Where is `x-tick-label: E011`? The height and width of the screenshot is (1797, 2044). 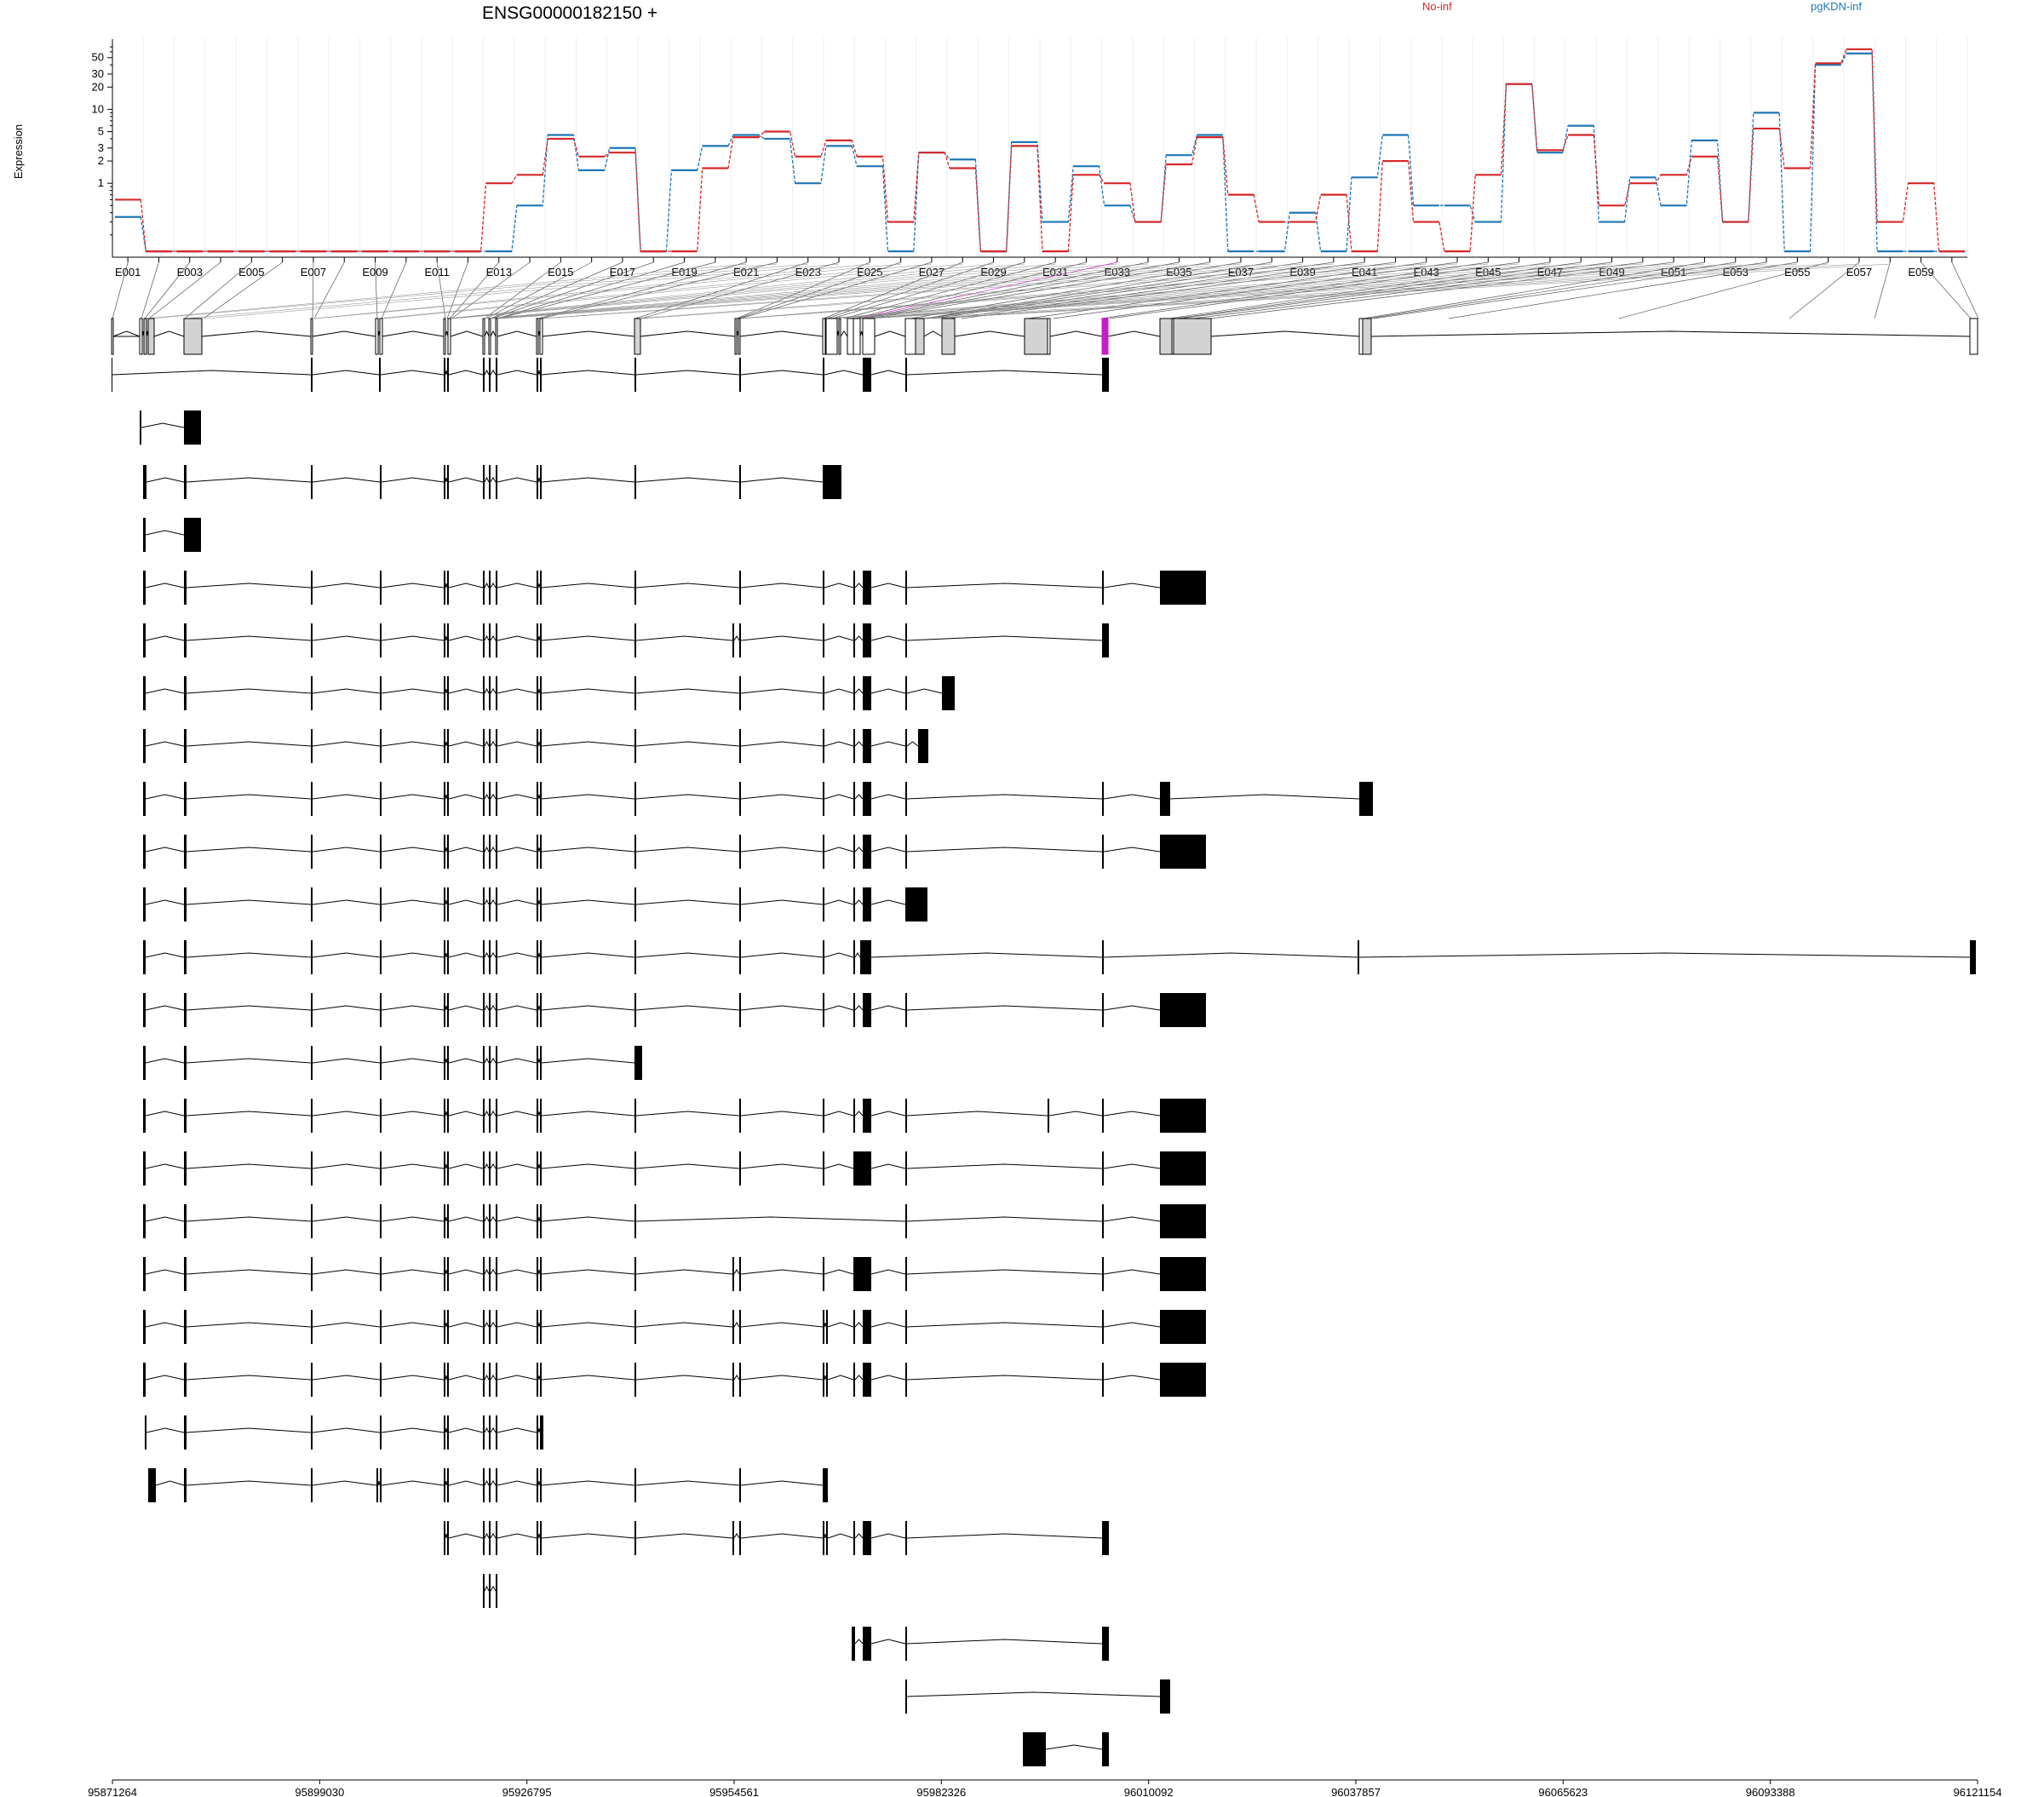 x-tick-label: E011 is located at coordinates (436, 272).